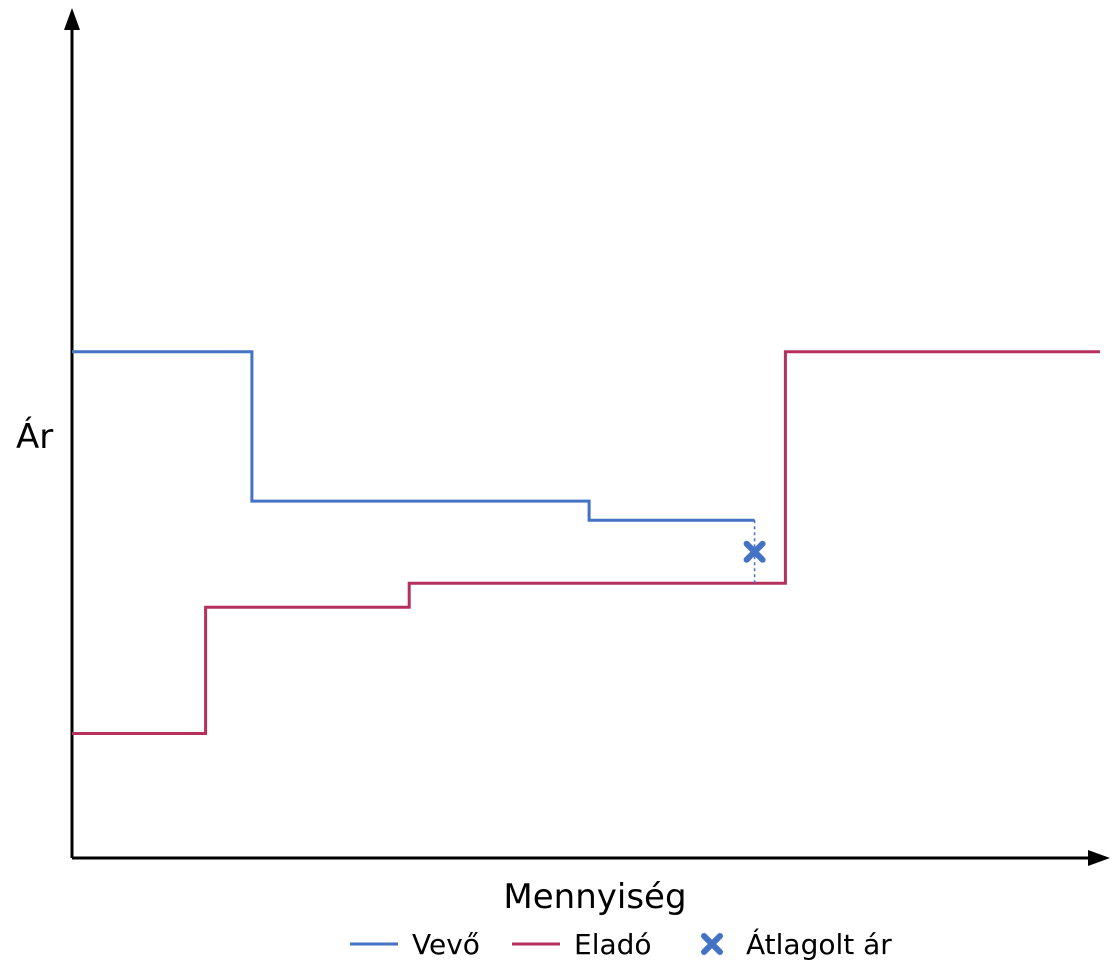 The height and width of the screenshot is (960, 1119). Describe the element at coordinates (1099, 858) in the screenshot. I see `x-axis-arrowhead` at that location.